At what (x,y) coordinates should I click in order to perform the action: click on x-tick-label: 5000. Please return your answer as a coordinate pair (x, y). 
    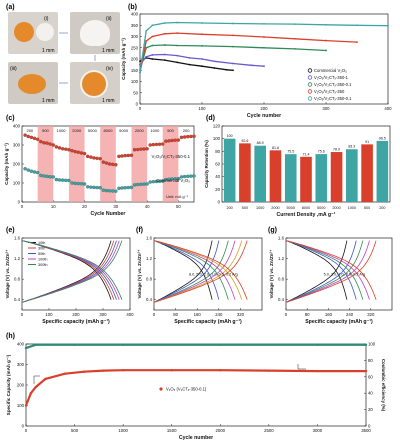
    Looking at the image, I should click on (321, 208).